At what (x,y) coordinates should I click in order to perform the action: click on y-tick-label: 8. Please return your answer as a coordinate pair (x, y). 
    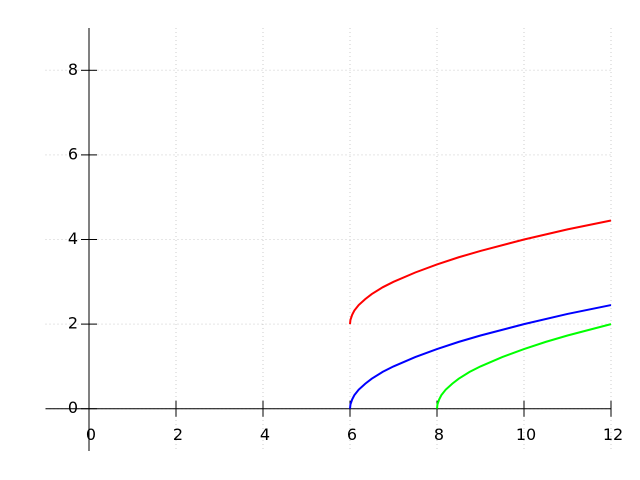
    Looking at the image, I should click on (73, 69).